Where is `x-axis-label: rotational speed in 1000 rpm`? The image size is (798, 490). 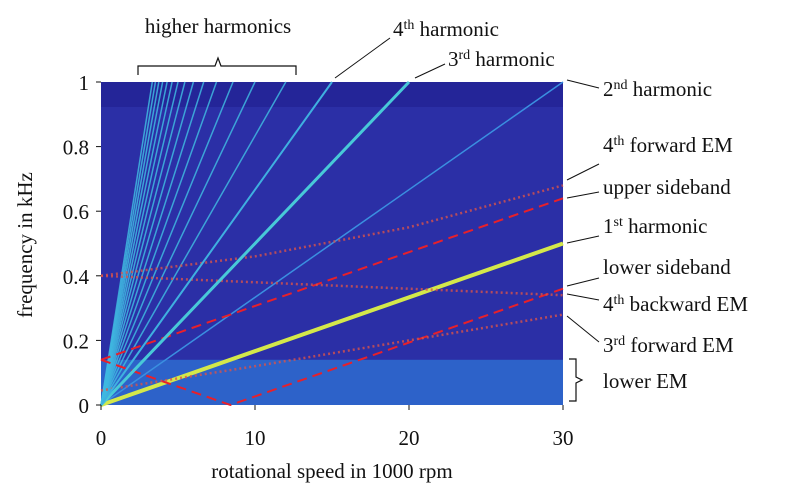 x-axis-label: rotational speed in 1000 rpm is located at coordinates (331, 471).